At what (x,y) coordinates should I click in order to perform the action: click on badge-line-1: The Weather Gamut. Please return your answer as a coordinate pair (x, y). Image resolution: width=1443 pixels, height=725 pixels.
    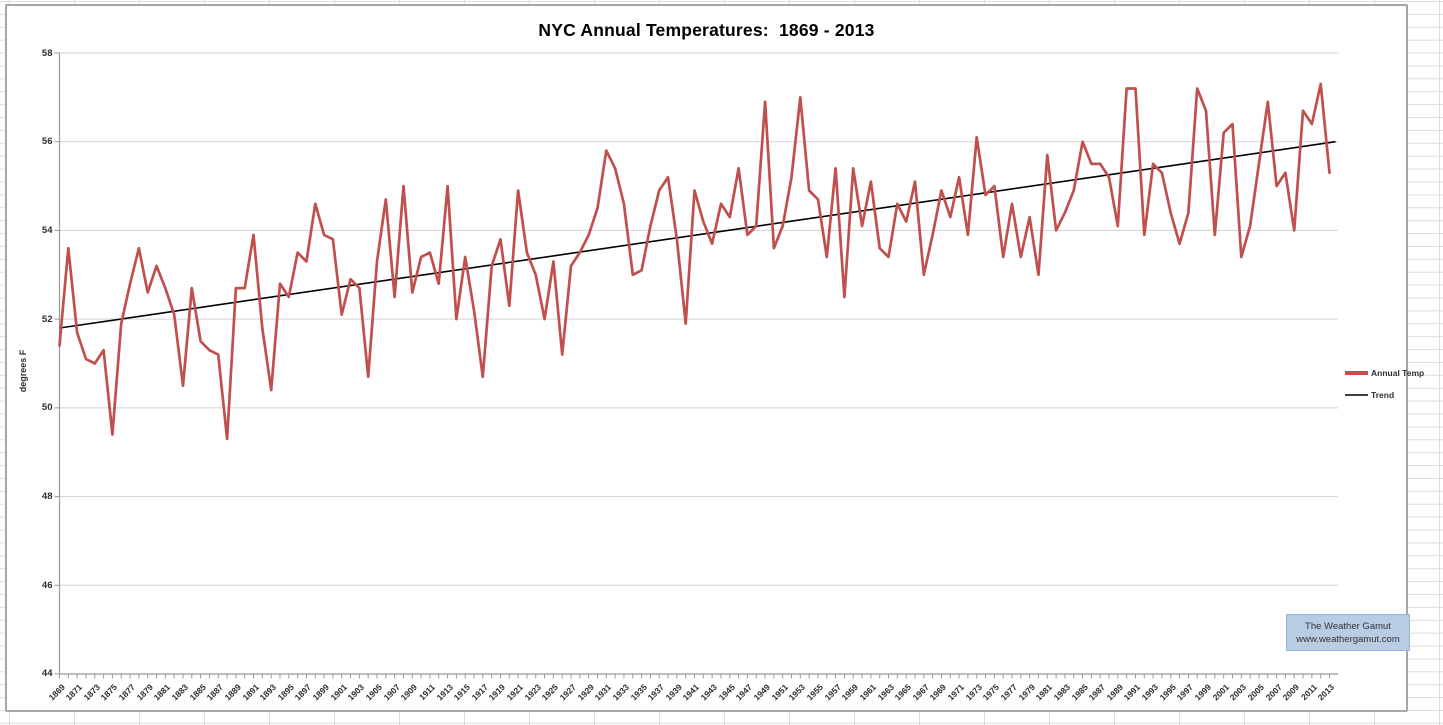
    Looking at the image, I should click on (1348, 626).